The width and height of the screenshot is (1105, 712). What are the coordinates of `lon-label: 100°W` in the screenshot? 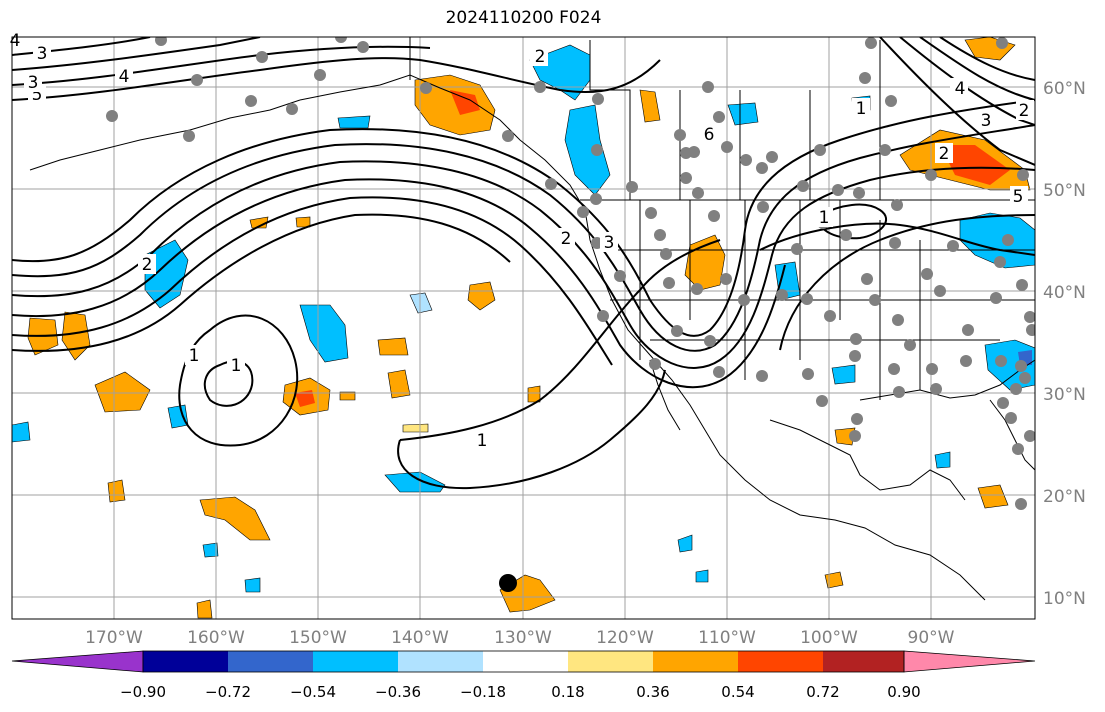 It's located at (829, 638).